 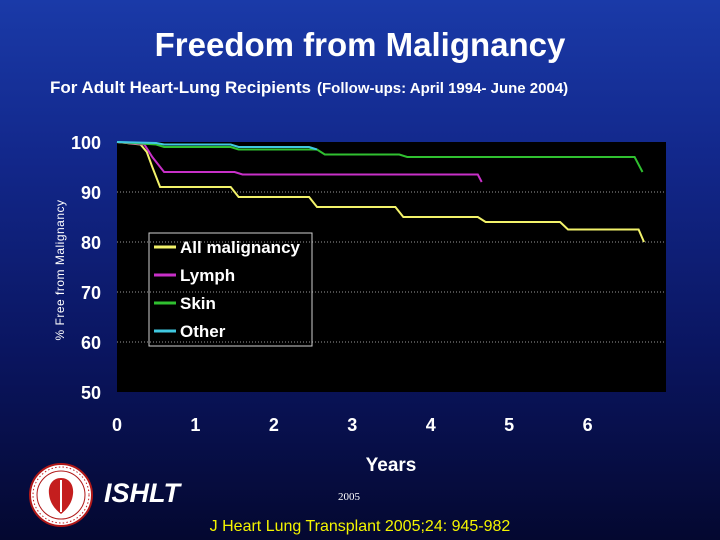 I want to click on y-tick-label: 90, so click(x=91, y=193).